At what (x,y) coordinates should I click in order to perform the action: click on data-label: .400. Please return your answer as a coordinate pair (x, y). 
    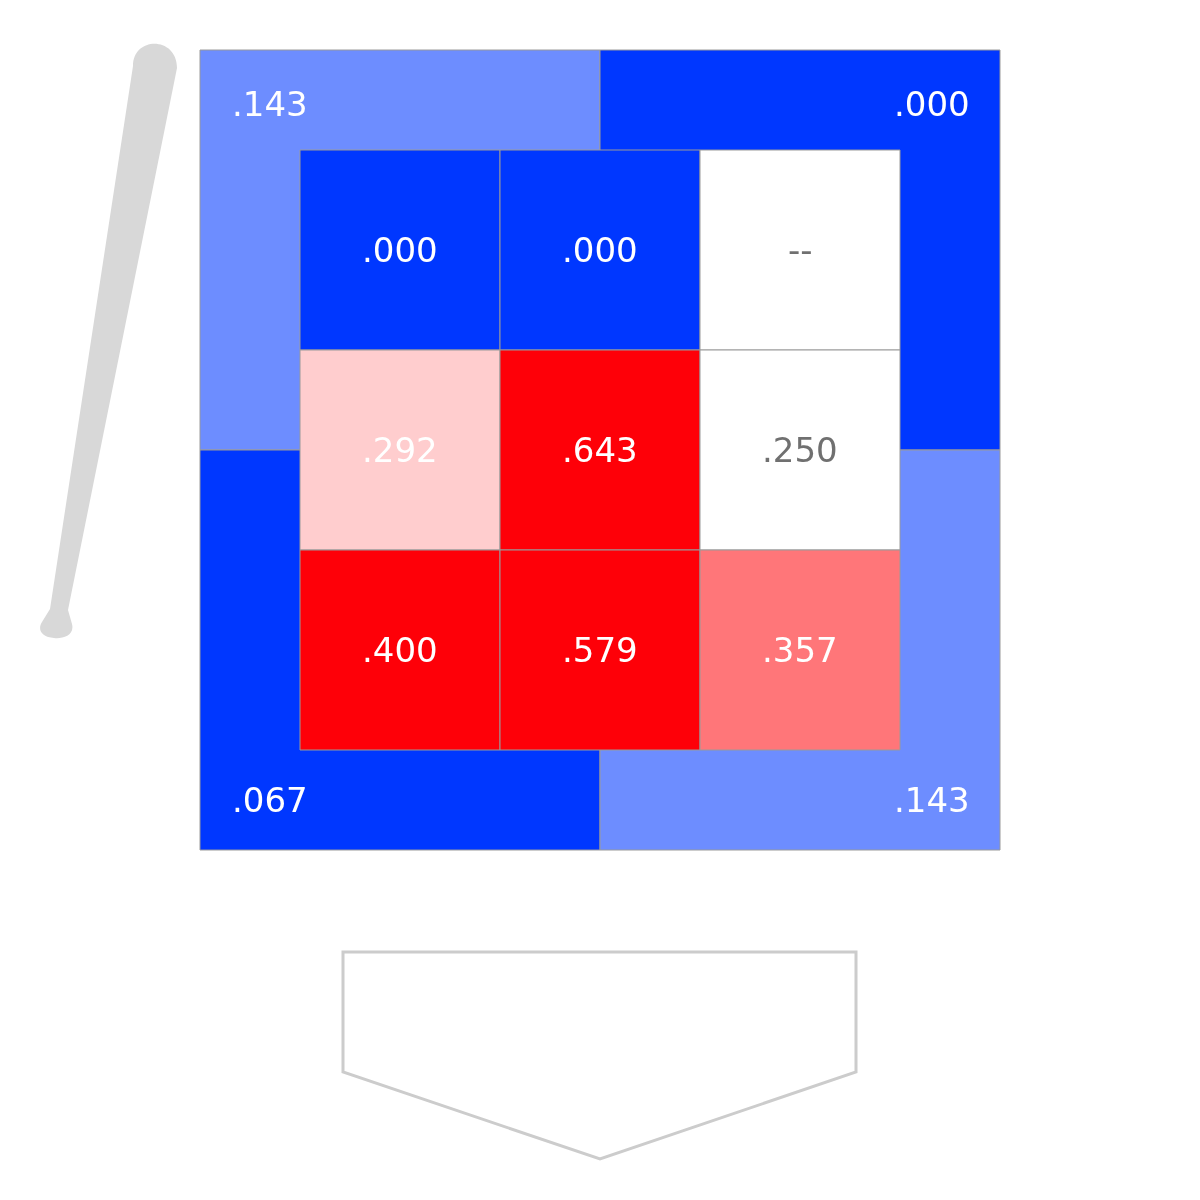
    Looking at the image, I should click on (400, 650).